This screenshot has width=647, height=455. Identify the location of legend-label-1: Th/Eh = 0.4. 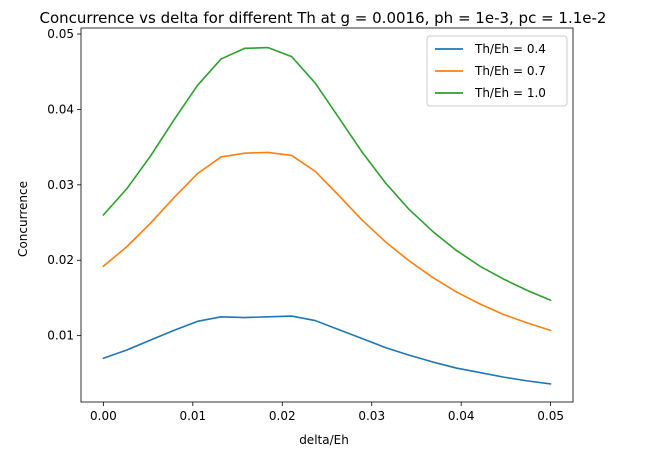
(510, 49).